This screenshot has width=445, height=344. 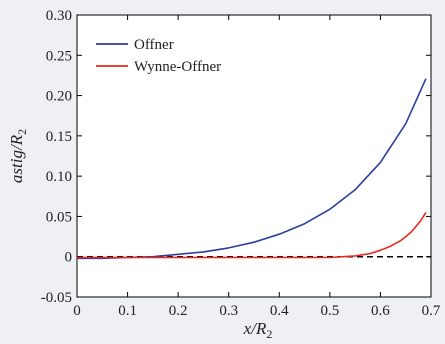 What do you see at coordinates (252, 235) in the screenshot?
I see `series-line-wynne-offner` at bounding box center [252, 235].